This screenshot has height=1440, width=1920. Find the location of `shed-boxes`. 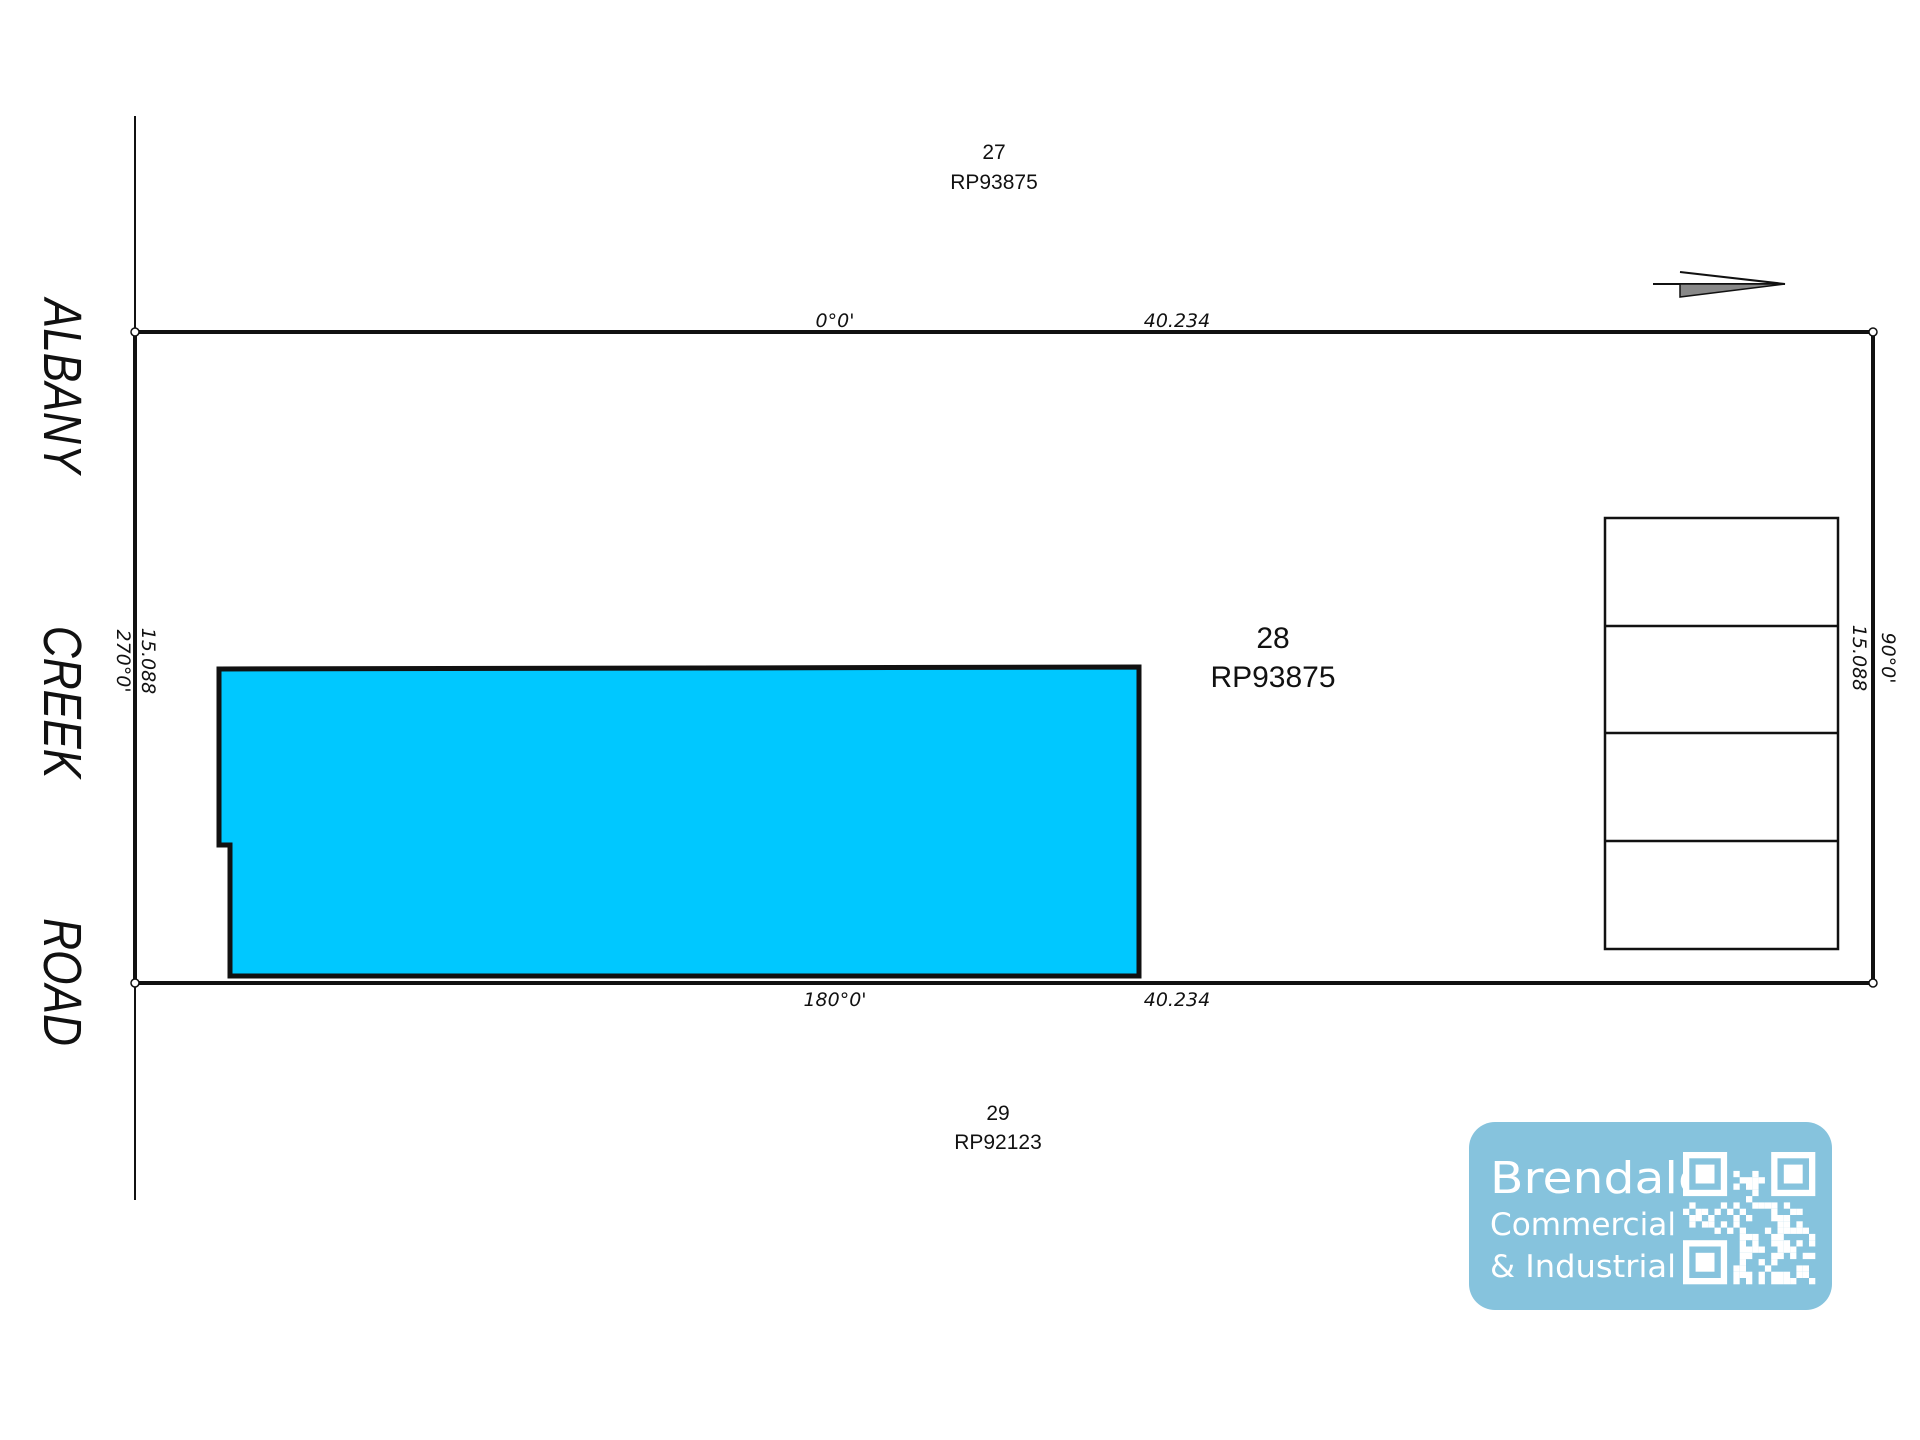

shed-boxes is located at coordinates (1721, 733).